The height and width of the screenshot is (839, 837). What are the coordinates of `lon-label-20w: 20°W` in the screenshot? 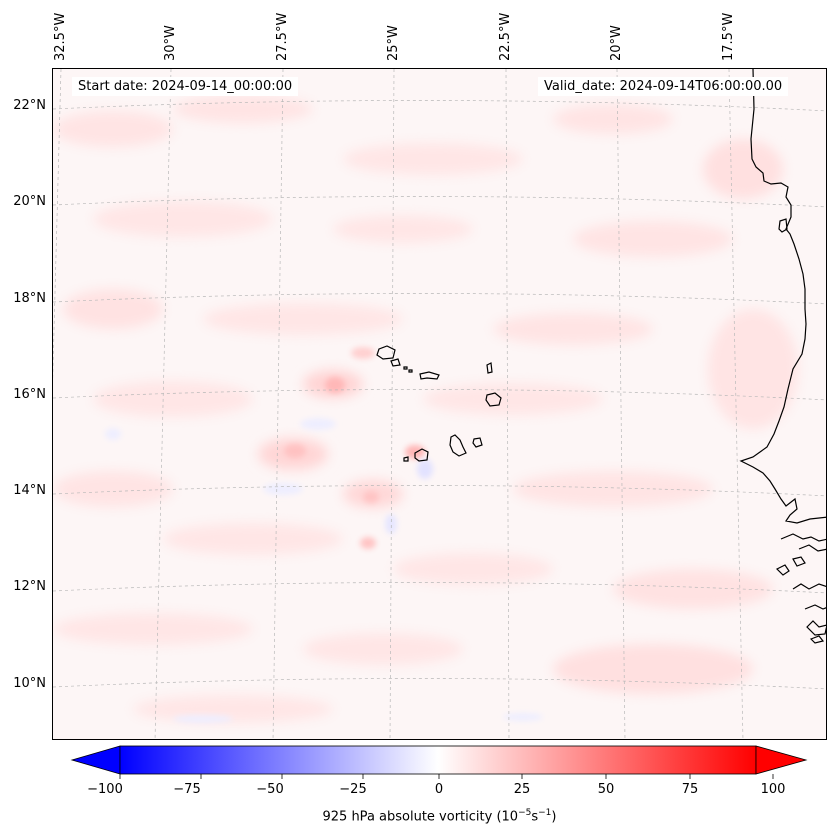 It's located at (616, 43).